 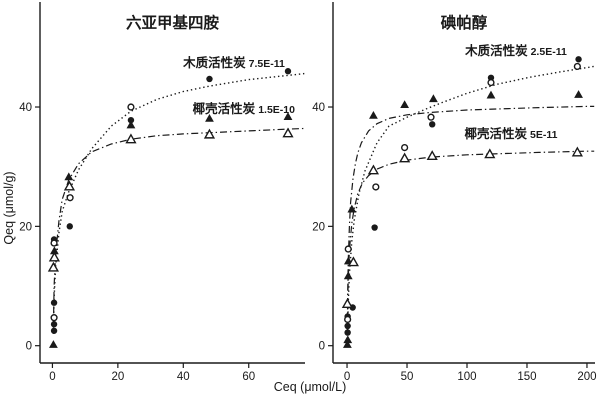 What do you see at coordinates (9, 207) in the screenshot?
I see `y-axis-label: Qeq (μmol/g)` at bounding box center [9, 207].